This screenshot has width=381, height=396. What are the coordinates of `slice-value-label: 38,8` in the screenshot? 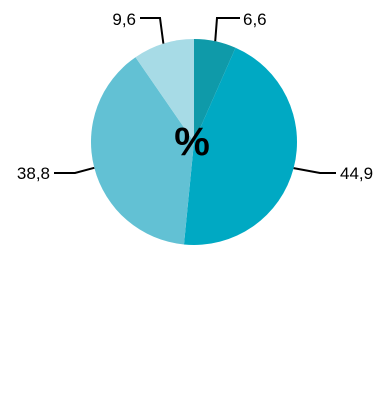 It's located at (33, 173).